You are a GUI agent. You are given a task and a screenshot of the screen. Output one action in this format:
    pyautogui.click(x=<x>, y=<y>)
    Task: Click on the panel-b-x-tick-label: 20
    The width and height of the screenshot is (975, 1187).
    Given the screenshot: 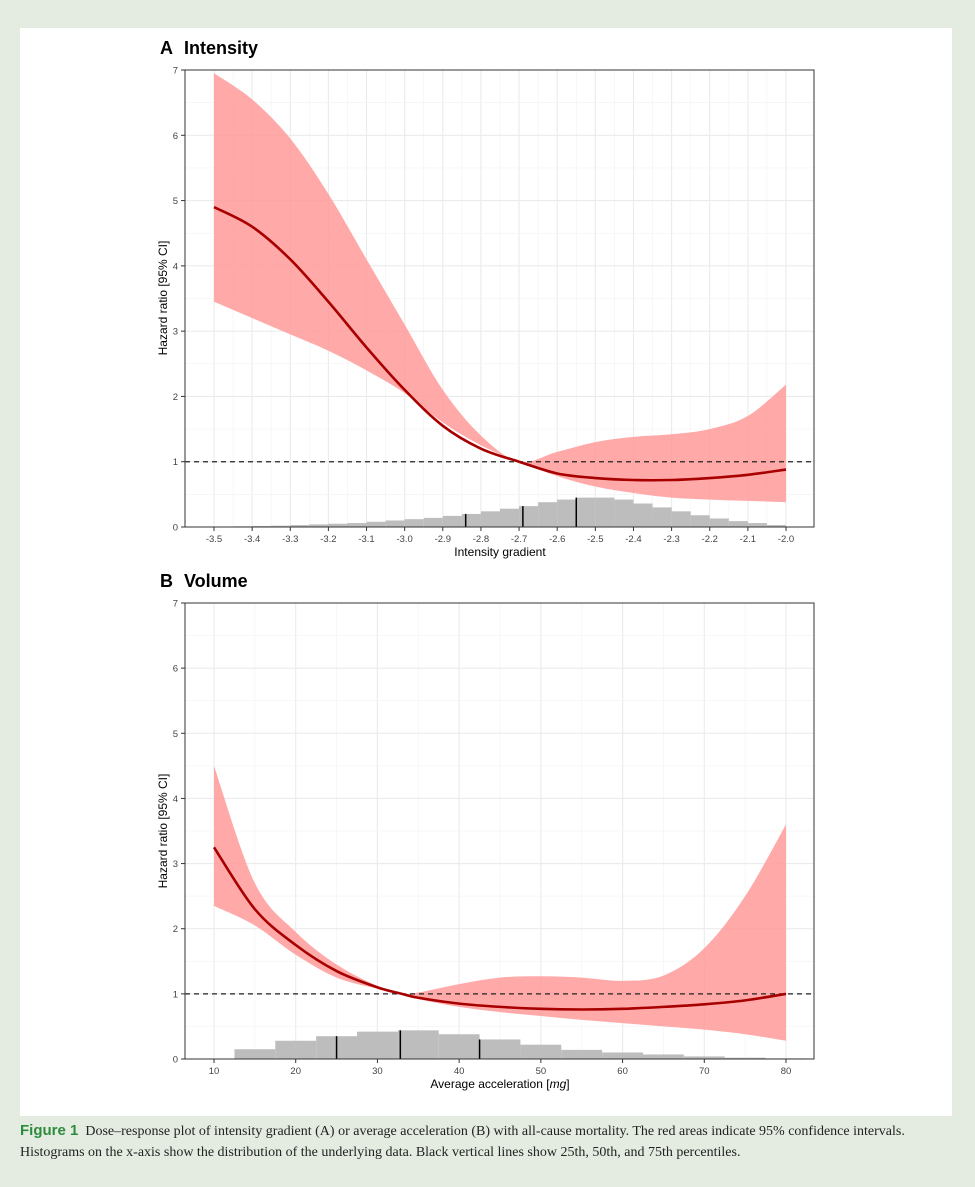 What is the action you would take?
    pyautogui.click(x=295, y=1071)
    